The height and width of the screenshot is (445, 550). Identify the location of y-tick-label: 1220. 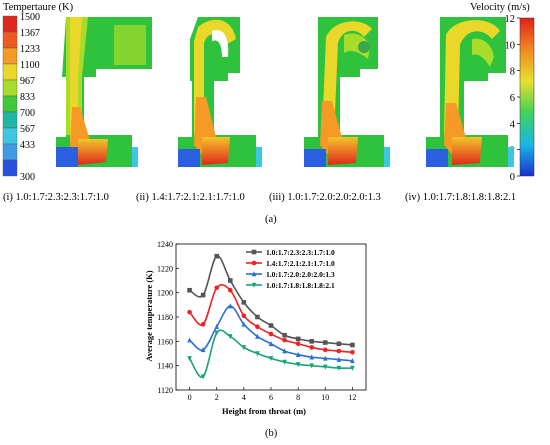
(165, 268).